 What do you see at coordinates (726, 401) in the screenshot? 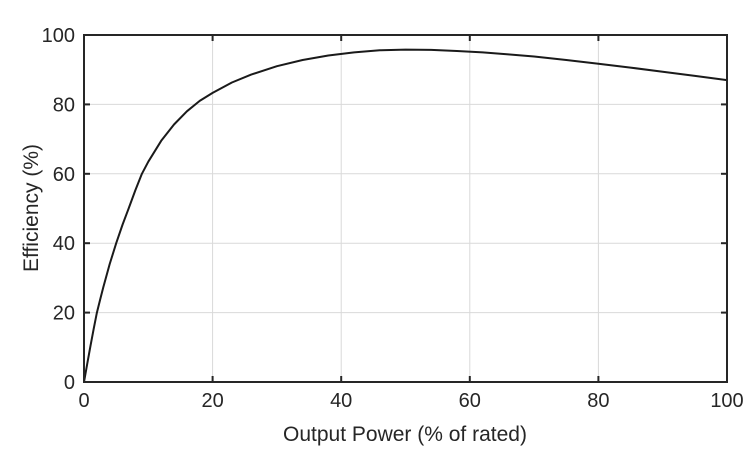
I see `x-tick-label: 100` at bounding box center [726, 401].